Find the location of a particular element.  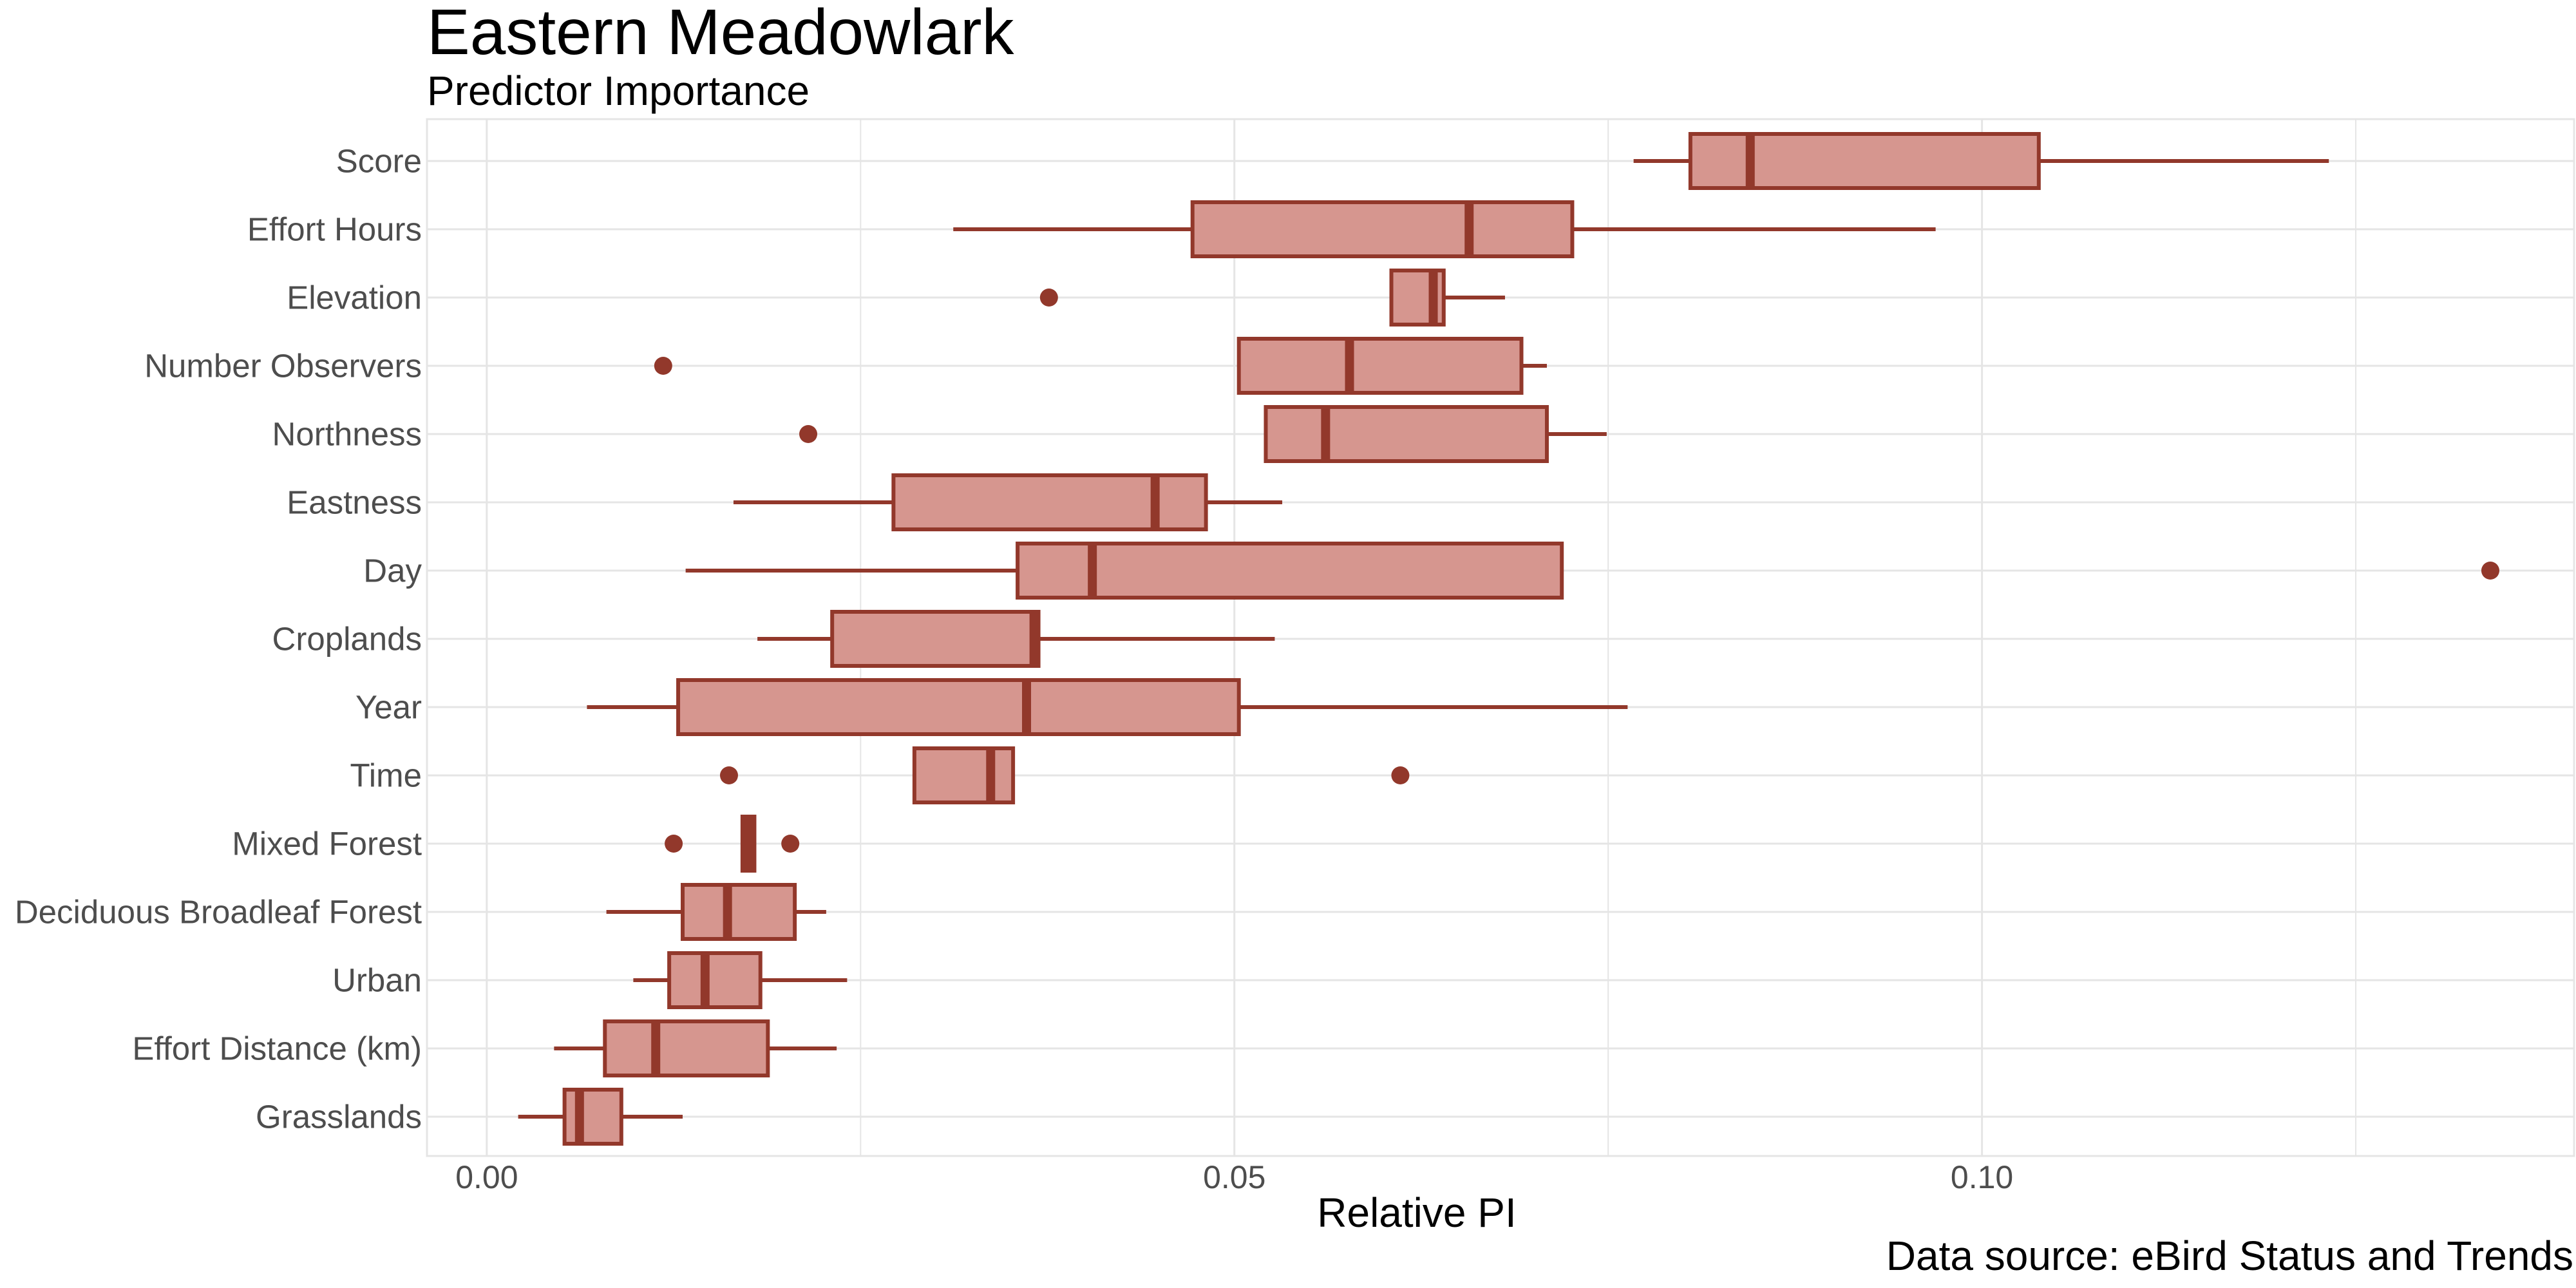

box-northness is located at coordinates (1203, 434).